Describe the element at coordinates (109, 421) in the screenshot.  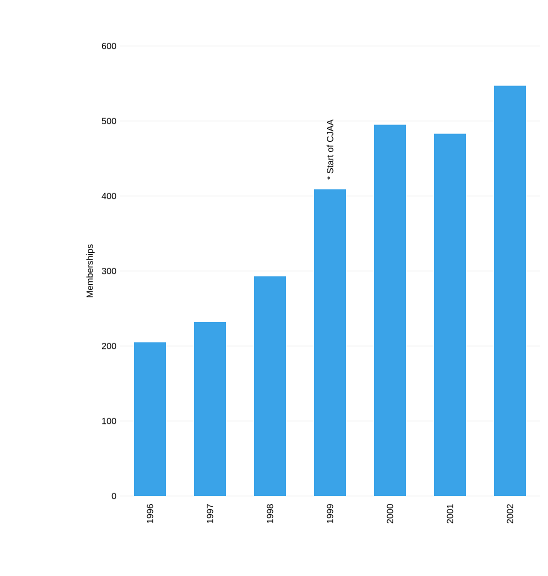
I see `y-tick-label: 100` at that location.